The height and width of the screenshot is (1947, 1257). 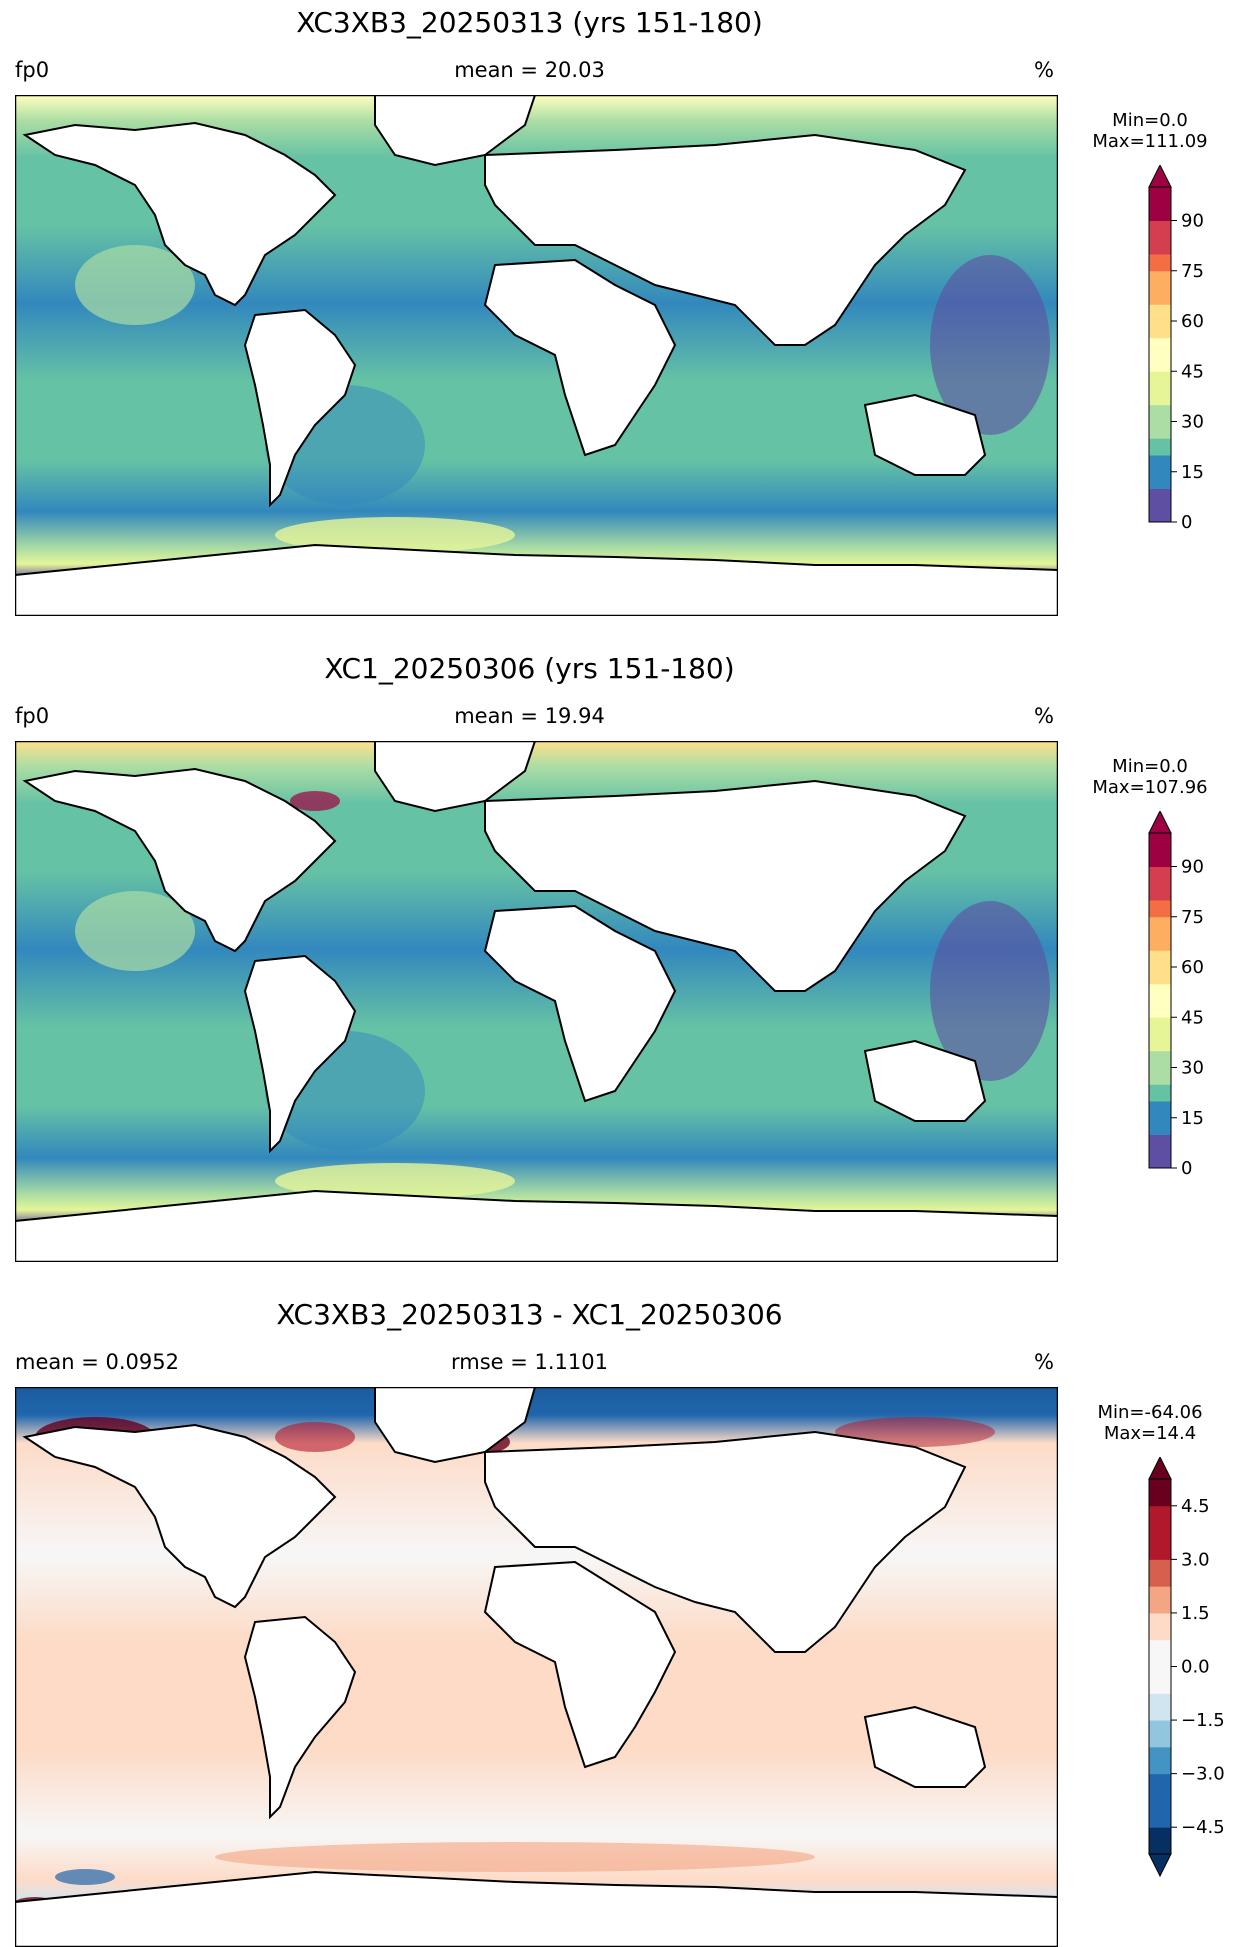 I want to click on mean-label: mean = 0.0952, so click(x=97, y=1362).